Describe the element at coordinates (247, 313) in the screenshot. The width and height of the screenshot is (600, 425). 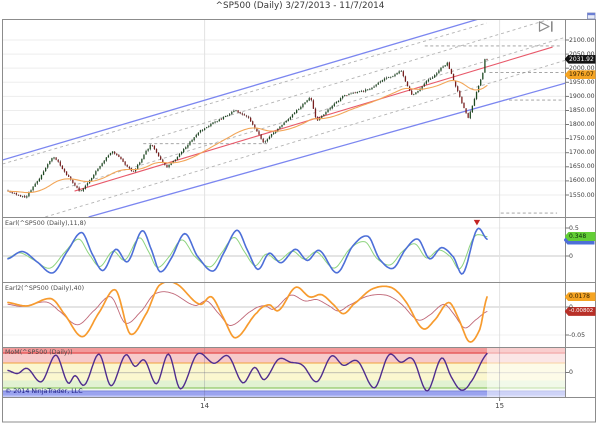
I see `earl2-indicator` at that location.